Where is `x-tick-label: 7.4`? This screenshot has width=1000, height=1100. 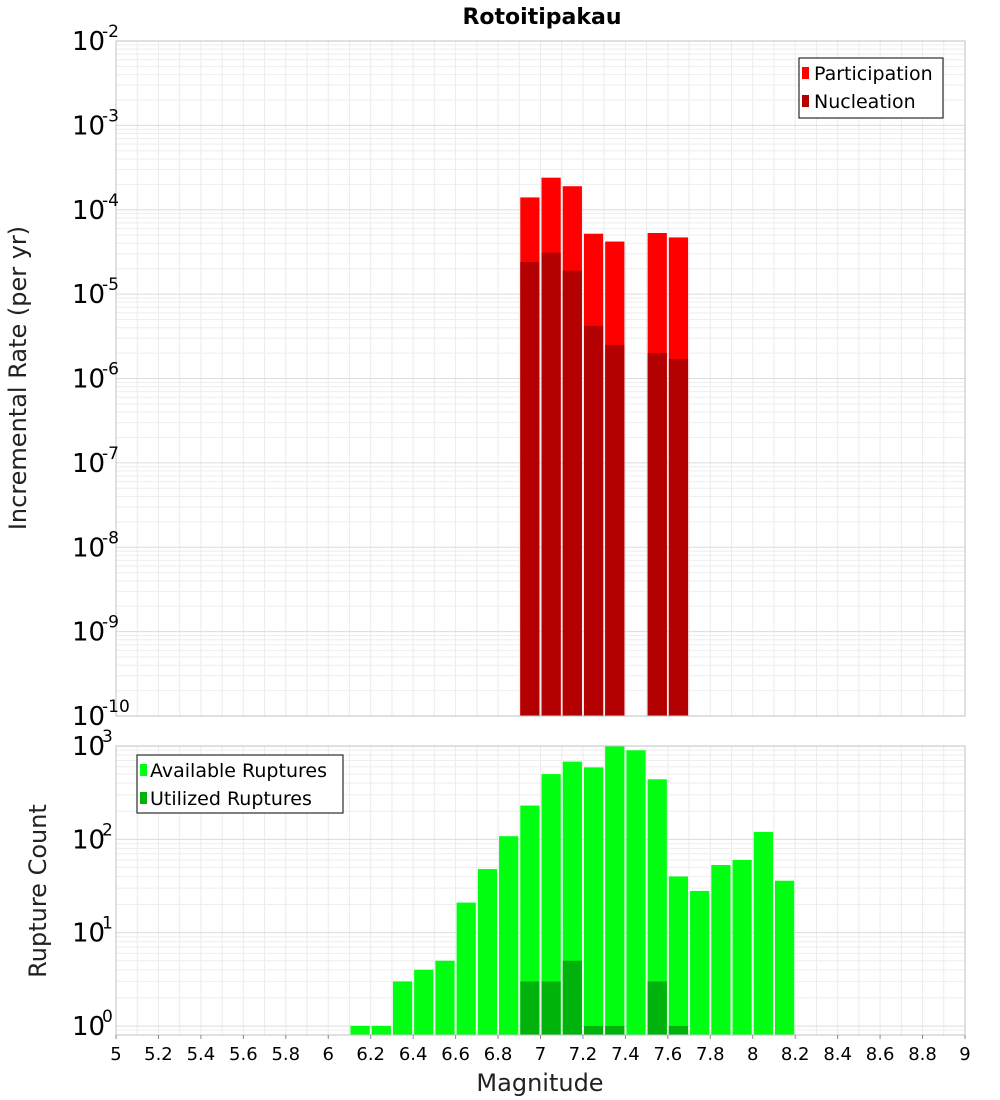
x-tick-label: 7.4 is located at coordinates (625, 1054).